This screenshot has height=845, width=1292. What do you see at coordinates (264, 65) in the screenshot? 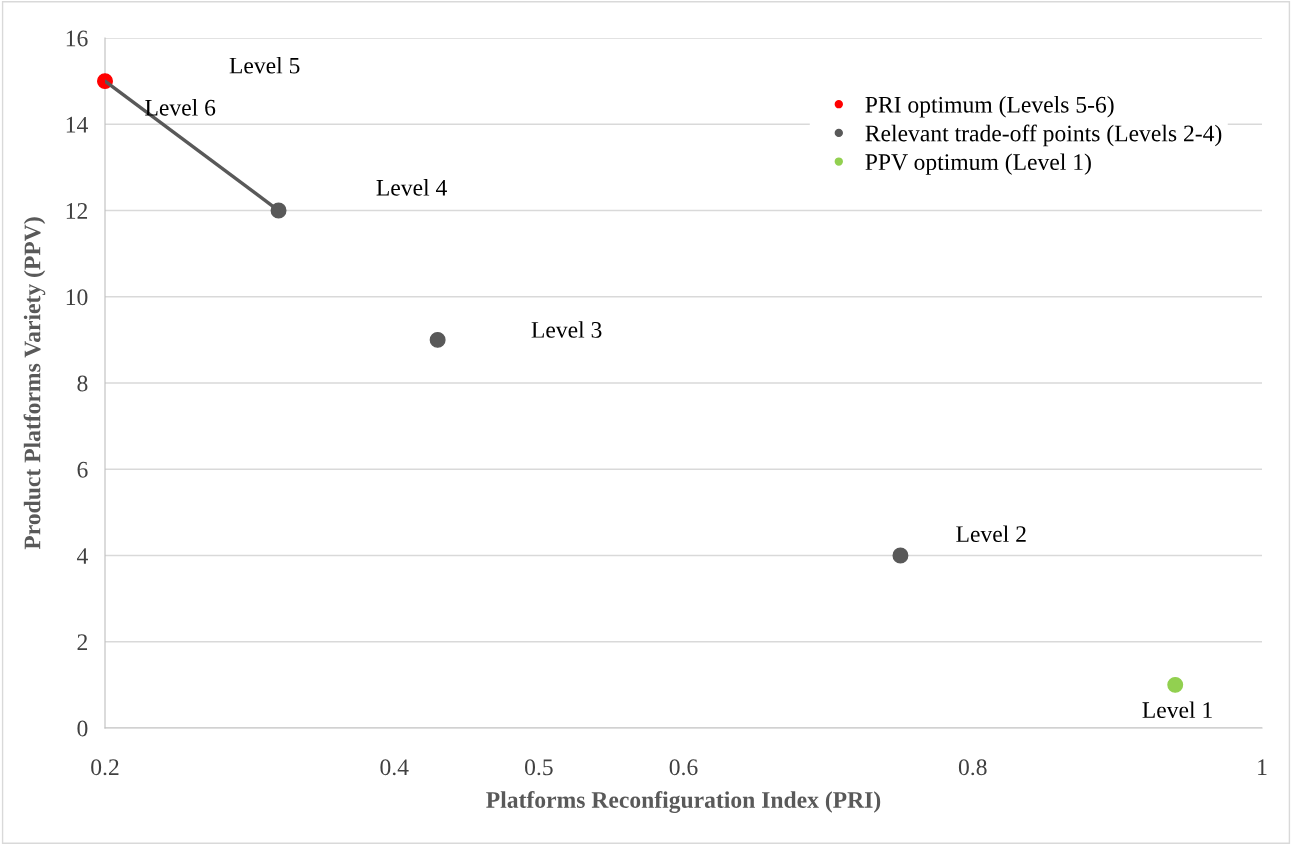
I see `annotation: Level 5` at bounding box center [264, 65].